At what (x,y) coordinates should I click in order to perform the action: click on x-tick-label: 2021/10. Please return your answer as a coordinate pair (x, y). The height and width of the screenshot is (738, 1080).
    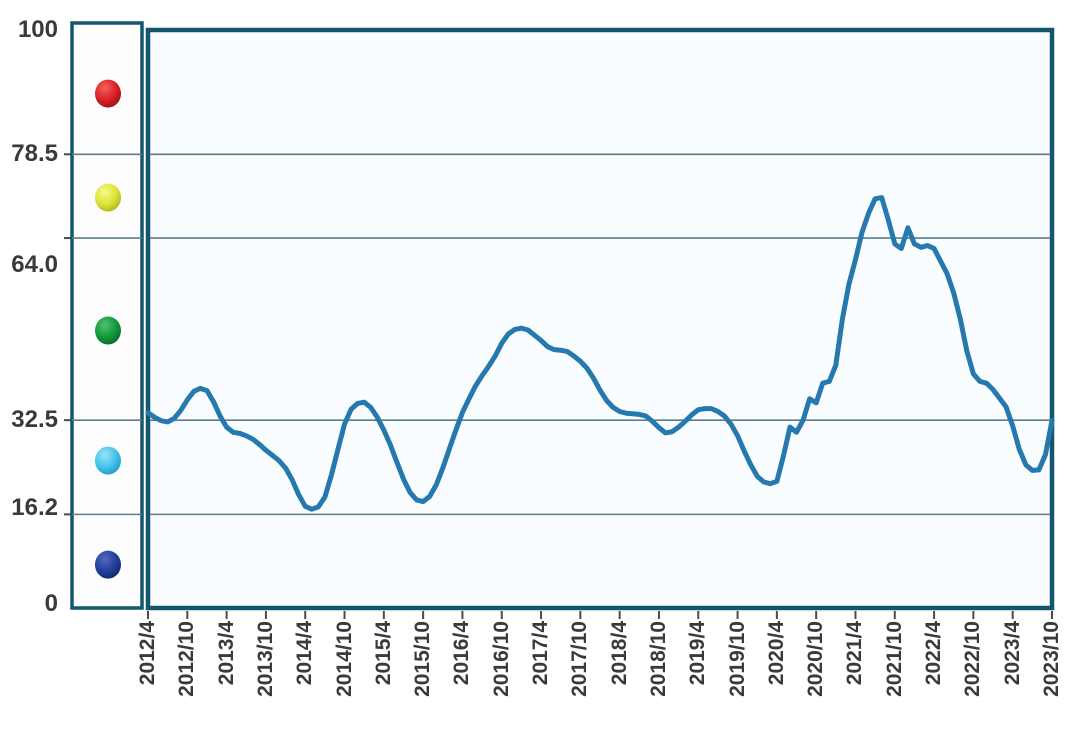
    Looking at the image, I should click on (894, 659).